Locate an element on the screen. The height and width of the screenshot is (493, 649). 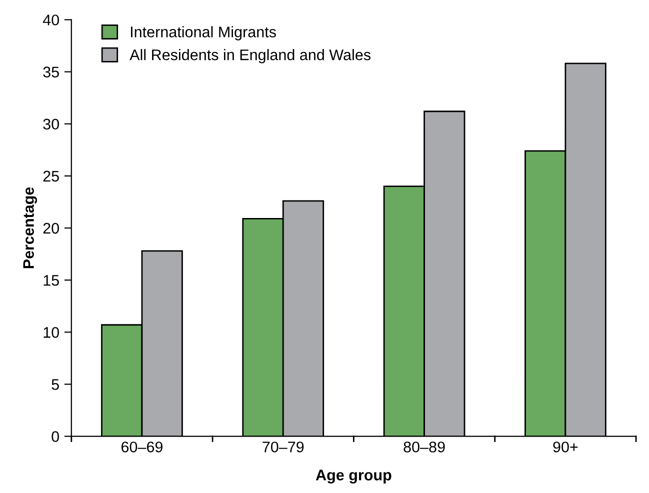
x-axis-title: Age group is located at coordinates (354, 477).